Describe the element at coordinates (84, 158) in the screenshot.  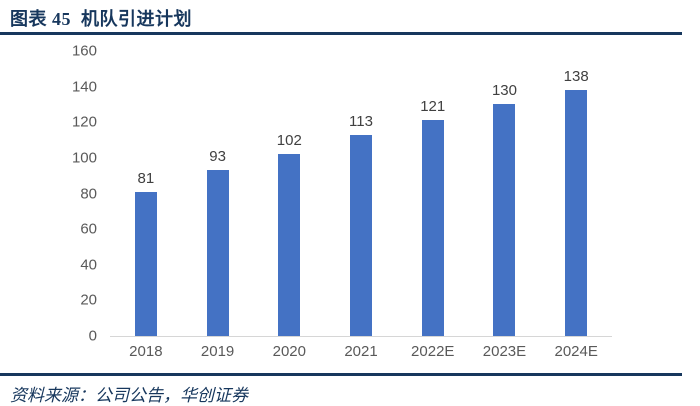
I see `y-tick-label: 100` at that location.